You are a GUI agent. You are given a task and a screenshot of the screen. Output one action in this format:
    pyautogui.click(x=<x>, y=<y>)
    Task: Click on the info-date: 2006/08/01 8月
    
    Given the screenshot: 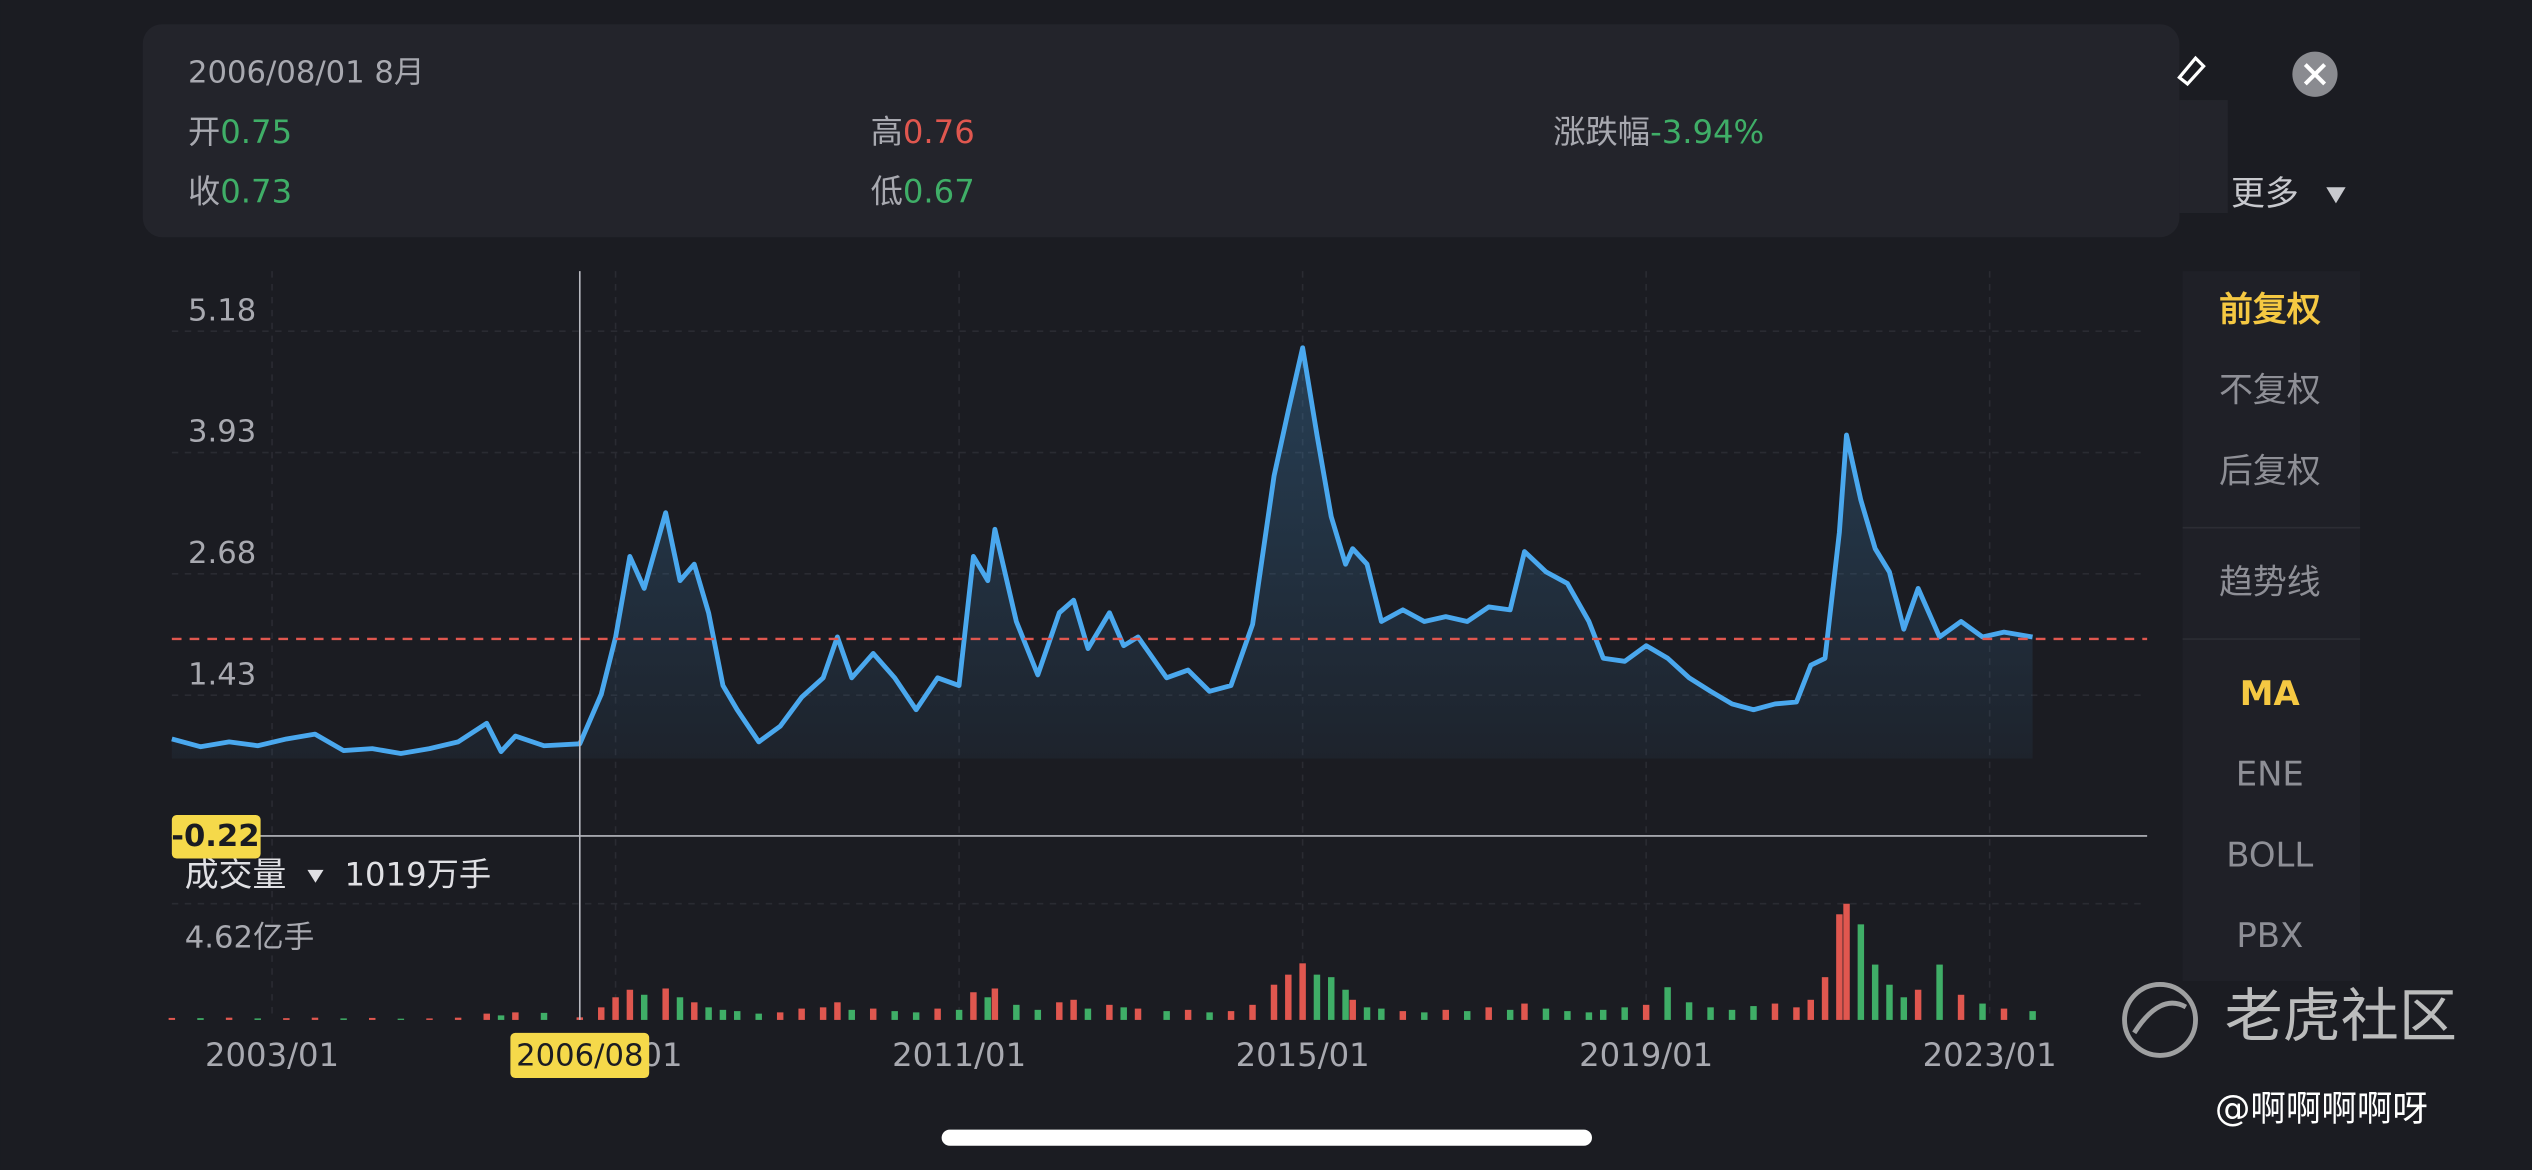 What is the action you would take?
    pyautogui.click(x=306, y=73)
    